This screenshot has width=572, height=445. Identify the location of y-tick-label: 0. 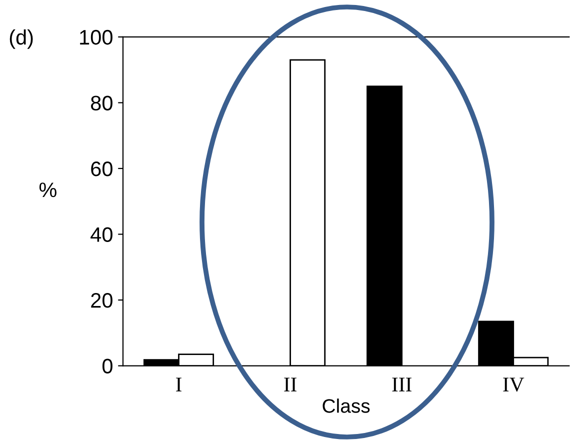
(107, 366).